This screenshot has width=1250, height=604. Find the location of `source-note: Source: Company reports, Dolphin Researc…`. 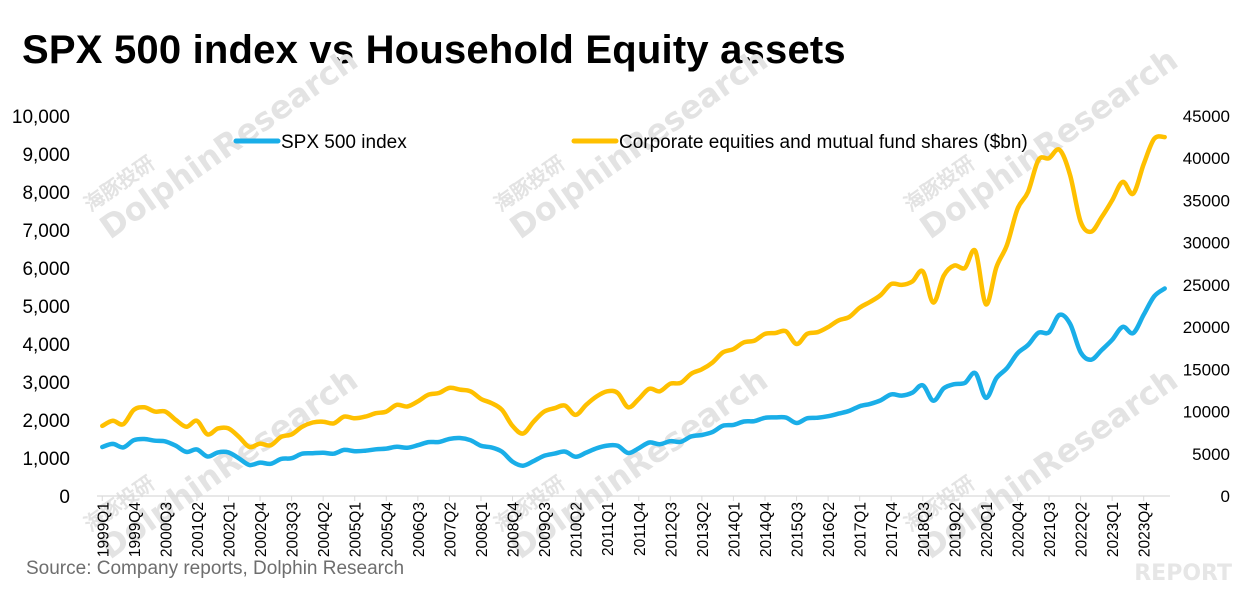

source-note: Source: Company reports, Dolphin Researc… is located at coordinates (215, 568).